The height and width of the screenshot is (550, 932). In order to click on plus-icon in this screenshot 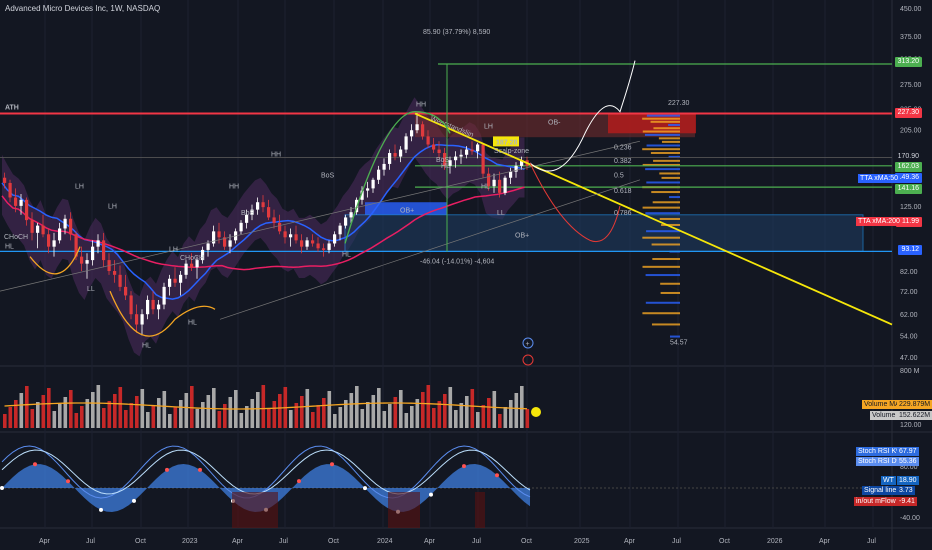, I will do `click(528, 343)`.